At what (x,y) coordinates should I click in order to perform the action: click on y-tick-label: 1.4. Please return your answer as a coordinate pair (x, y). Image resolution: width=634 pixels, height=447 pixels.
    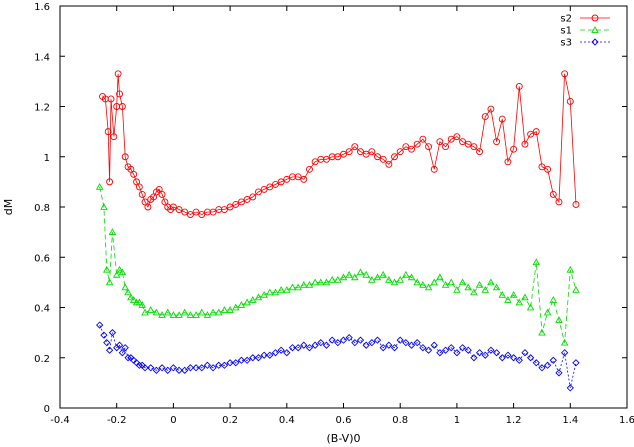
    Looking at the image, I should click on (42, 57).